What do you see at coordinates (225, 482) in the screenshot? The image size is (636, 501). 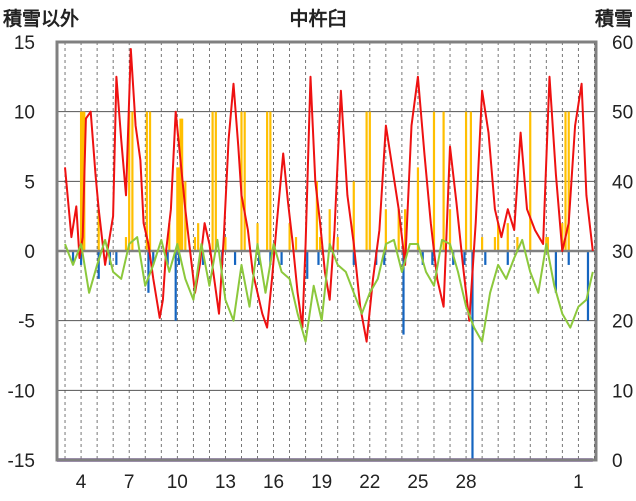 I see `x-tick-label: 13` at bounding box center [225, 482].